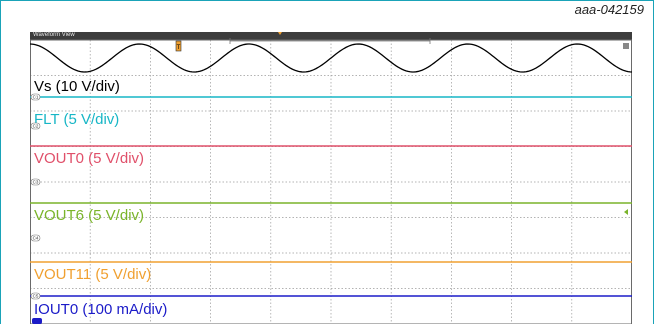 The image size is (654, 324). Describe the element at coordinates (179, 48) in the screenshot. I see `trigger-marker-label: T` at that location.